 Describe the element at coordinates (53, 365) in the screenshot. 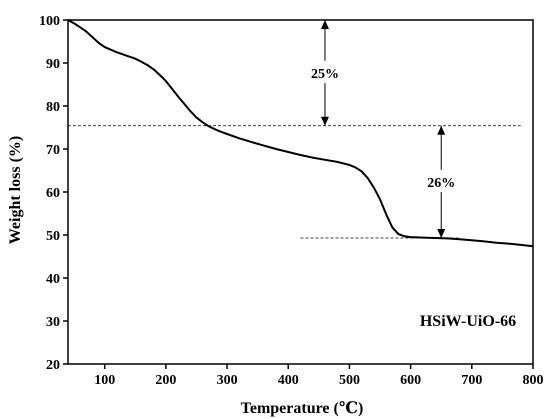

I see `y-tick-label: 20` at that location.